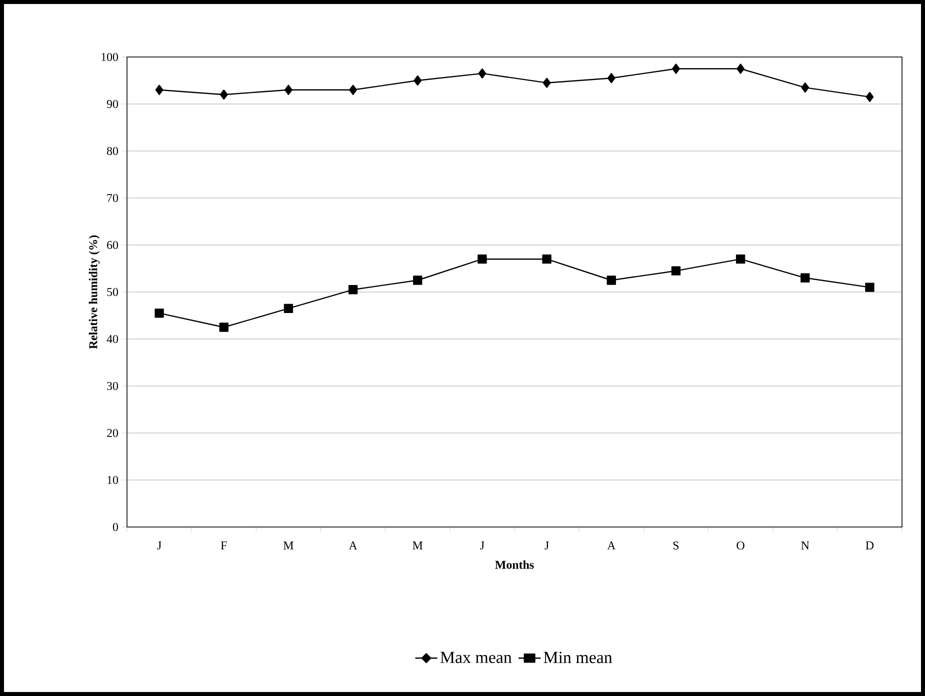 The image size is (925, 696). What do you see at coordinates (805, 546) in the screenshot?
I see `x-tick-label: N` at bounding box center [805, 546].